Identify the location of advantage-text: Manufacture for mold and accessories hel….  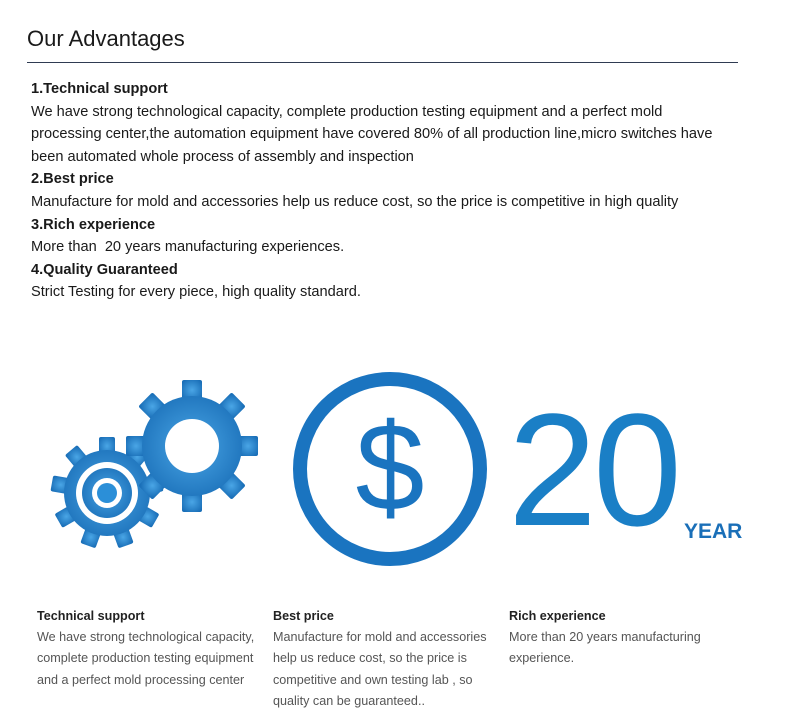
(355, 201).